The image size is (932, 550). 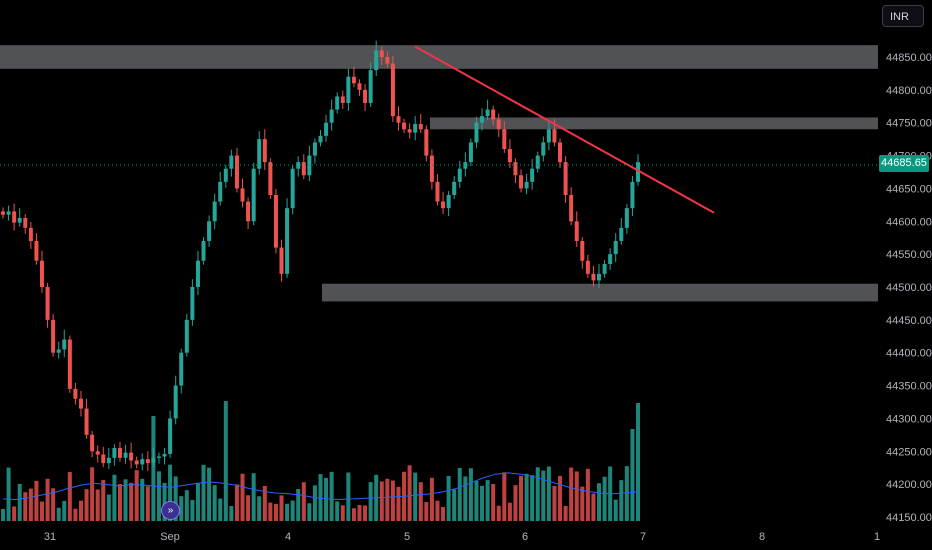 I want to click on price-tick-label: 44250.00, so click(x=909, y=452).